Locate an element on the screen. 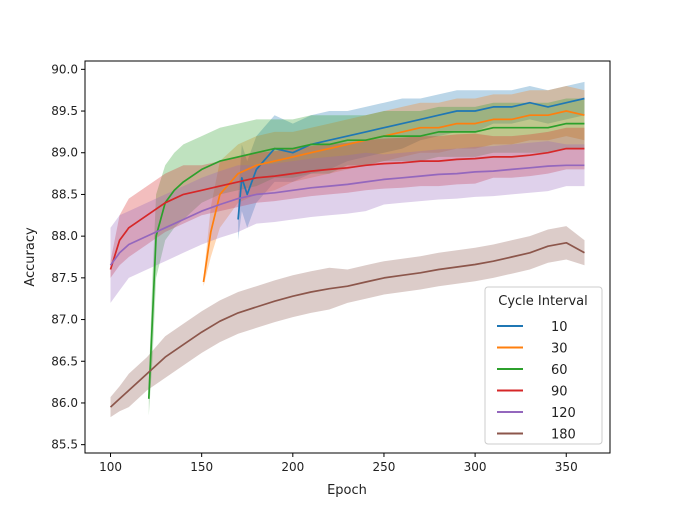 The height and width of the screenshot is (508, 677). y-tick-label: 87.0 is located at coordinates (64, 320).